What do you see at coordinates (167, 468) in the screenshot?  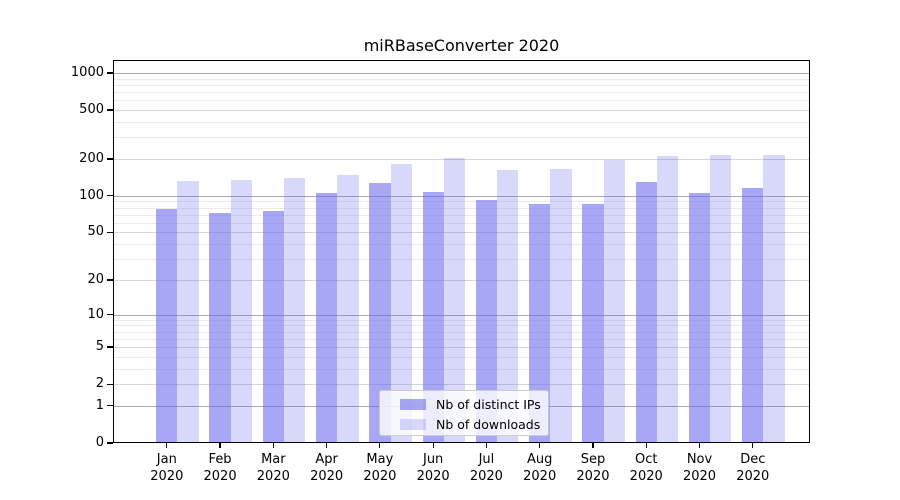 I see `x-tick-label-jan: Jan 2020` at bounding box center [167, 468].